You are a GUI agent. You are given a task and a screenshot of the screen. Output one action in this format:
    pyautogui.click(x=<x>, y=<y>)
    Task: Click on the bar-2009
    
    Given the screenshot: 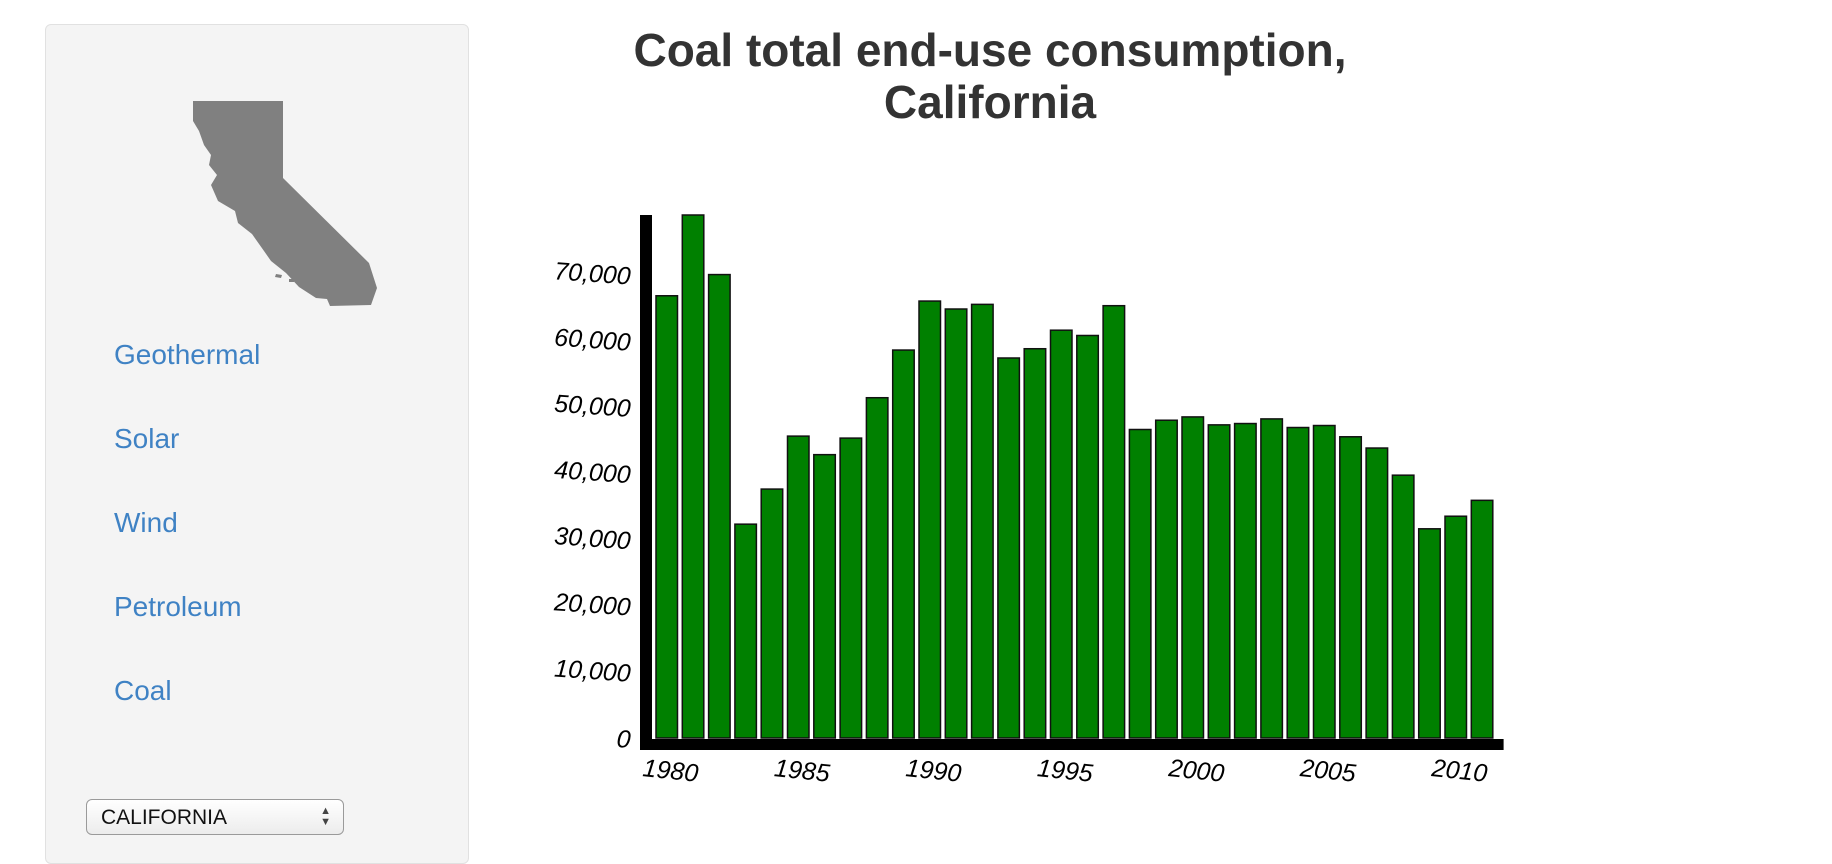 What is the action you would take?
    pyautogui.click(x=1429, y=633)
    